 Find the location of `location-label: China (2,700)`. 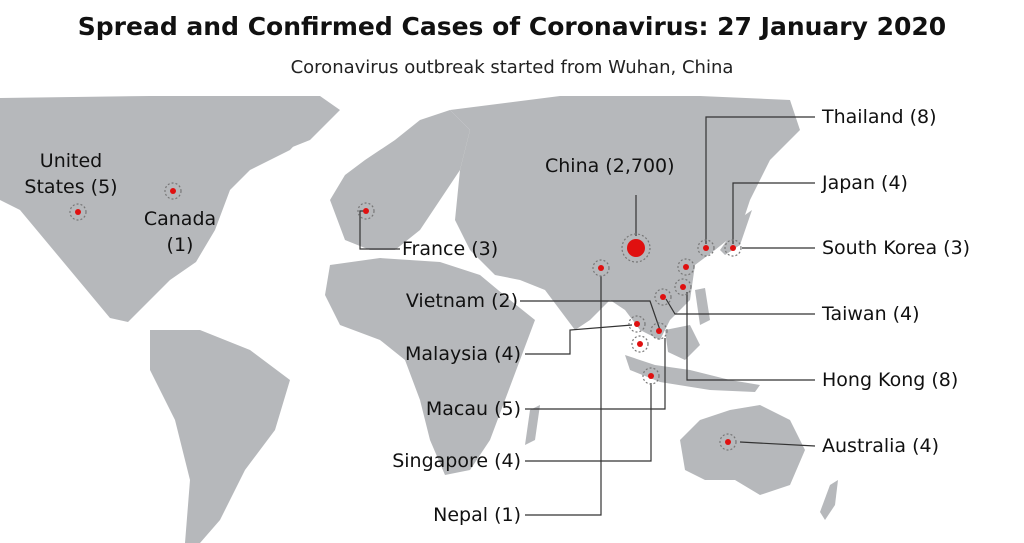

location-label: China (2,700) is located at coordinates (610, 166).